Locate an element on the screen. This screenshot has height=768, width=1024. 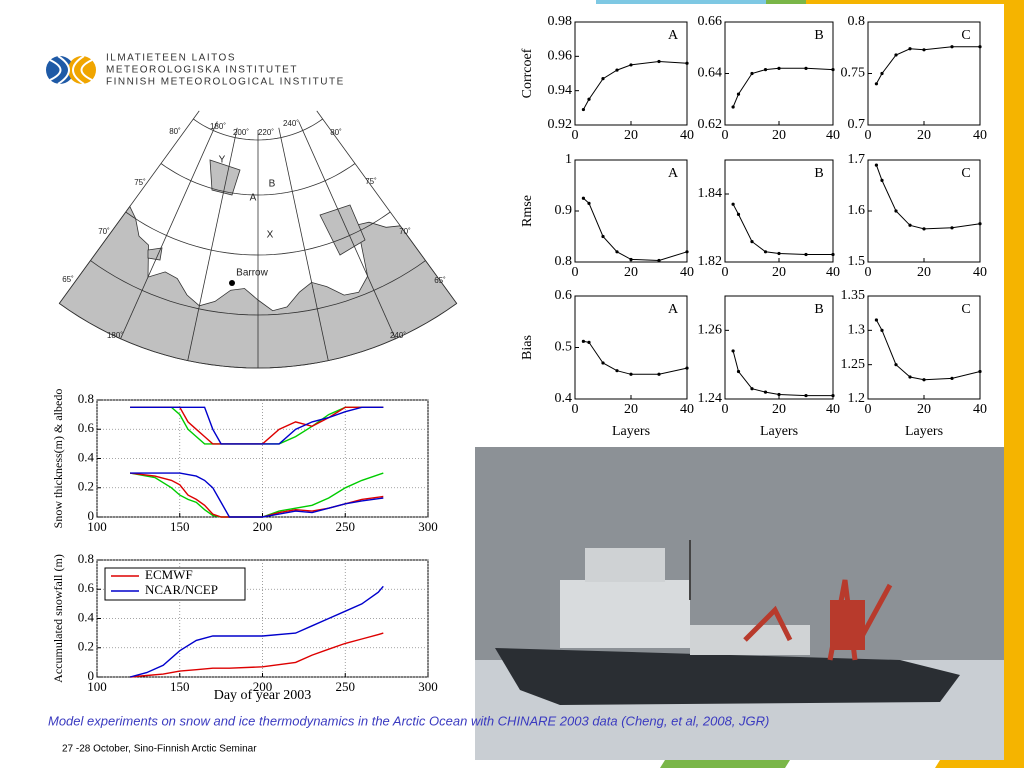
logo-text: ILMATIETEEN LAITOS is located at coordinates (171, 58).